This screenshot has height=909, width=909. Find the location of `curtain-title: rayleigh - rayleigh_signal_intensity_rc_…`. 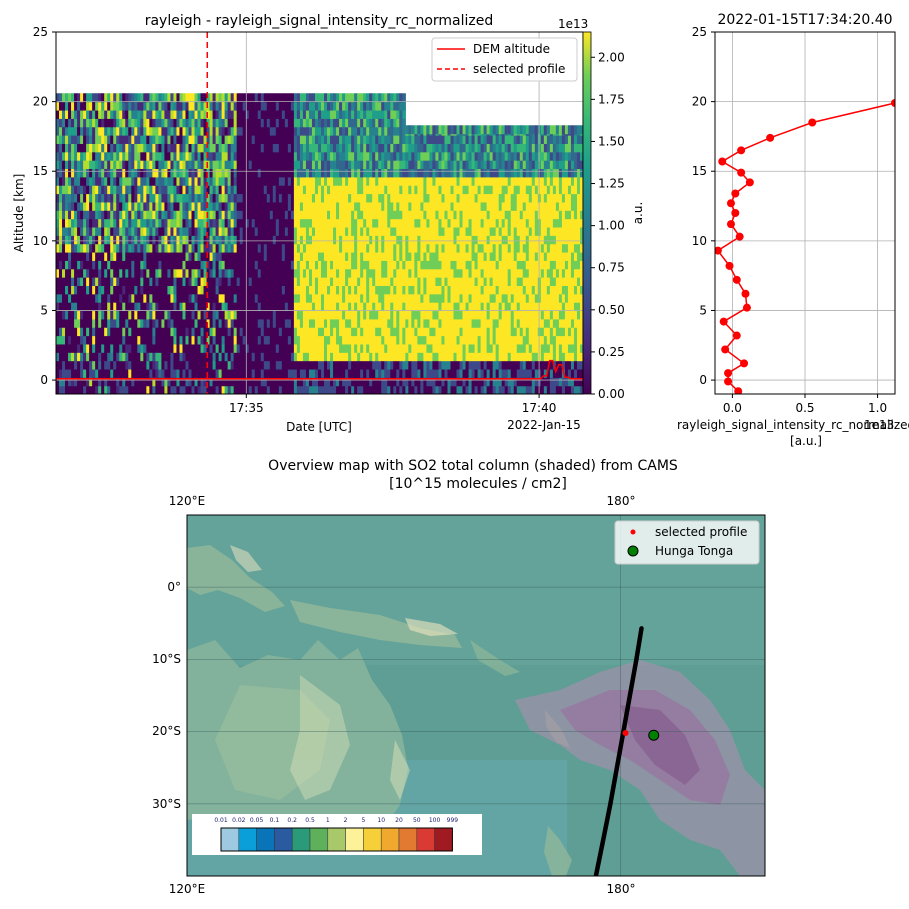

curtain-title: rayleigh - rayleigh_signal_intensity_rc_… is located at coordinates (319, 21).